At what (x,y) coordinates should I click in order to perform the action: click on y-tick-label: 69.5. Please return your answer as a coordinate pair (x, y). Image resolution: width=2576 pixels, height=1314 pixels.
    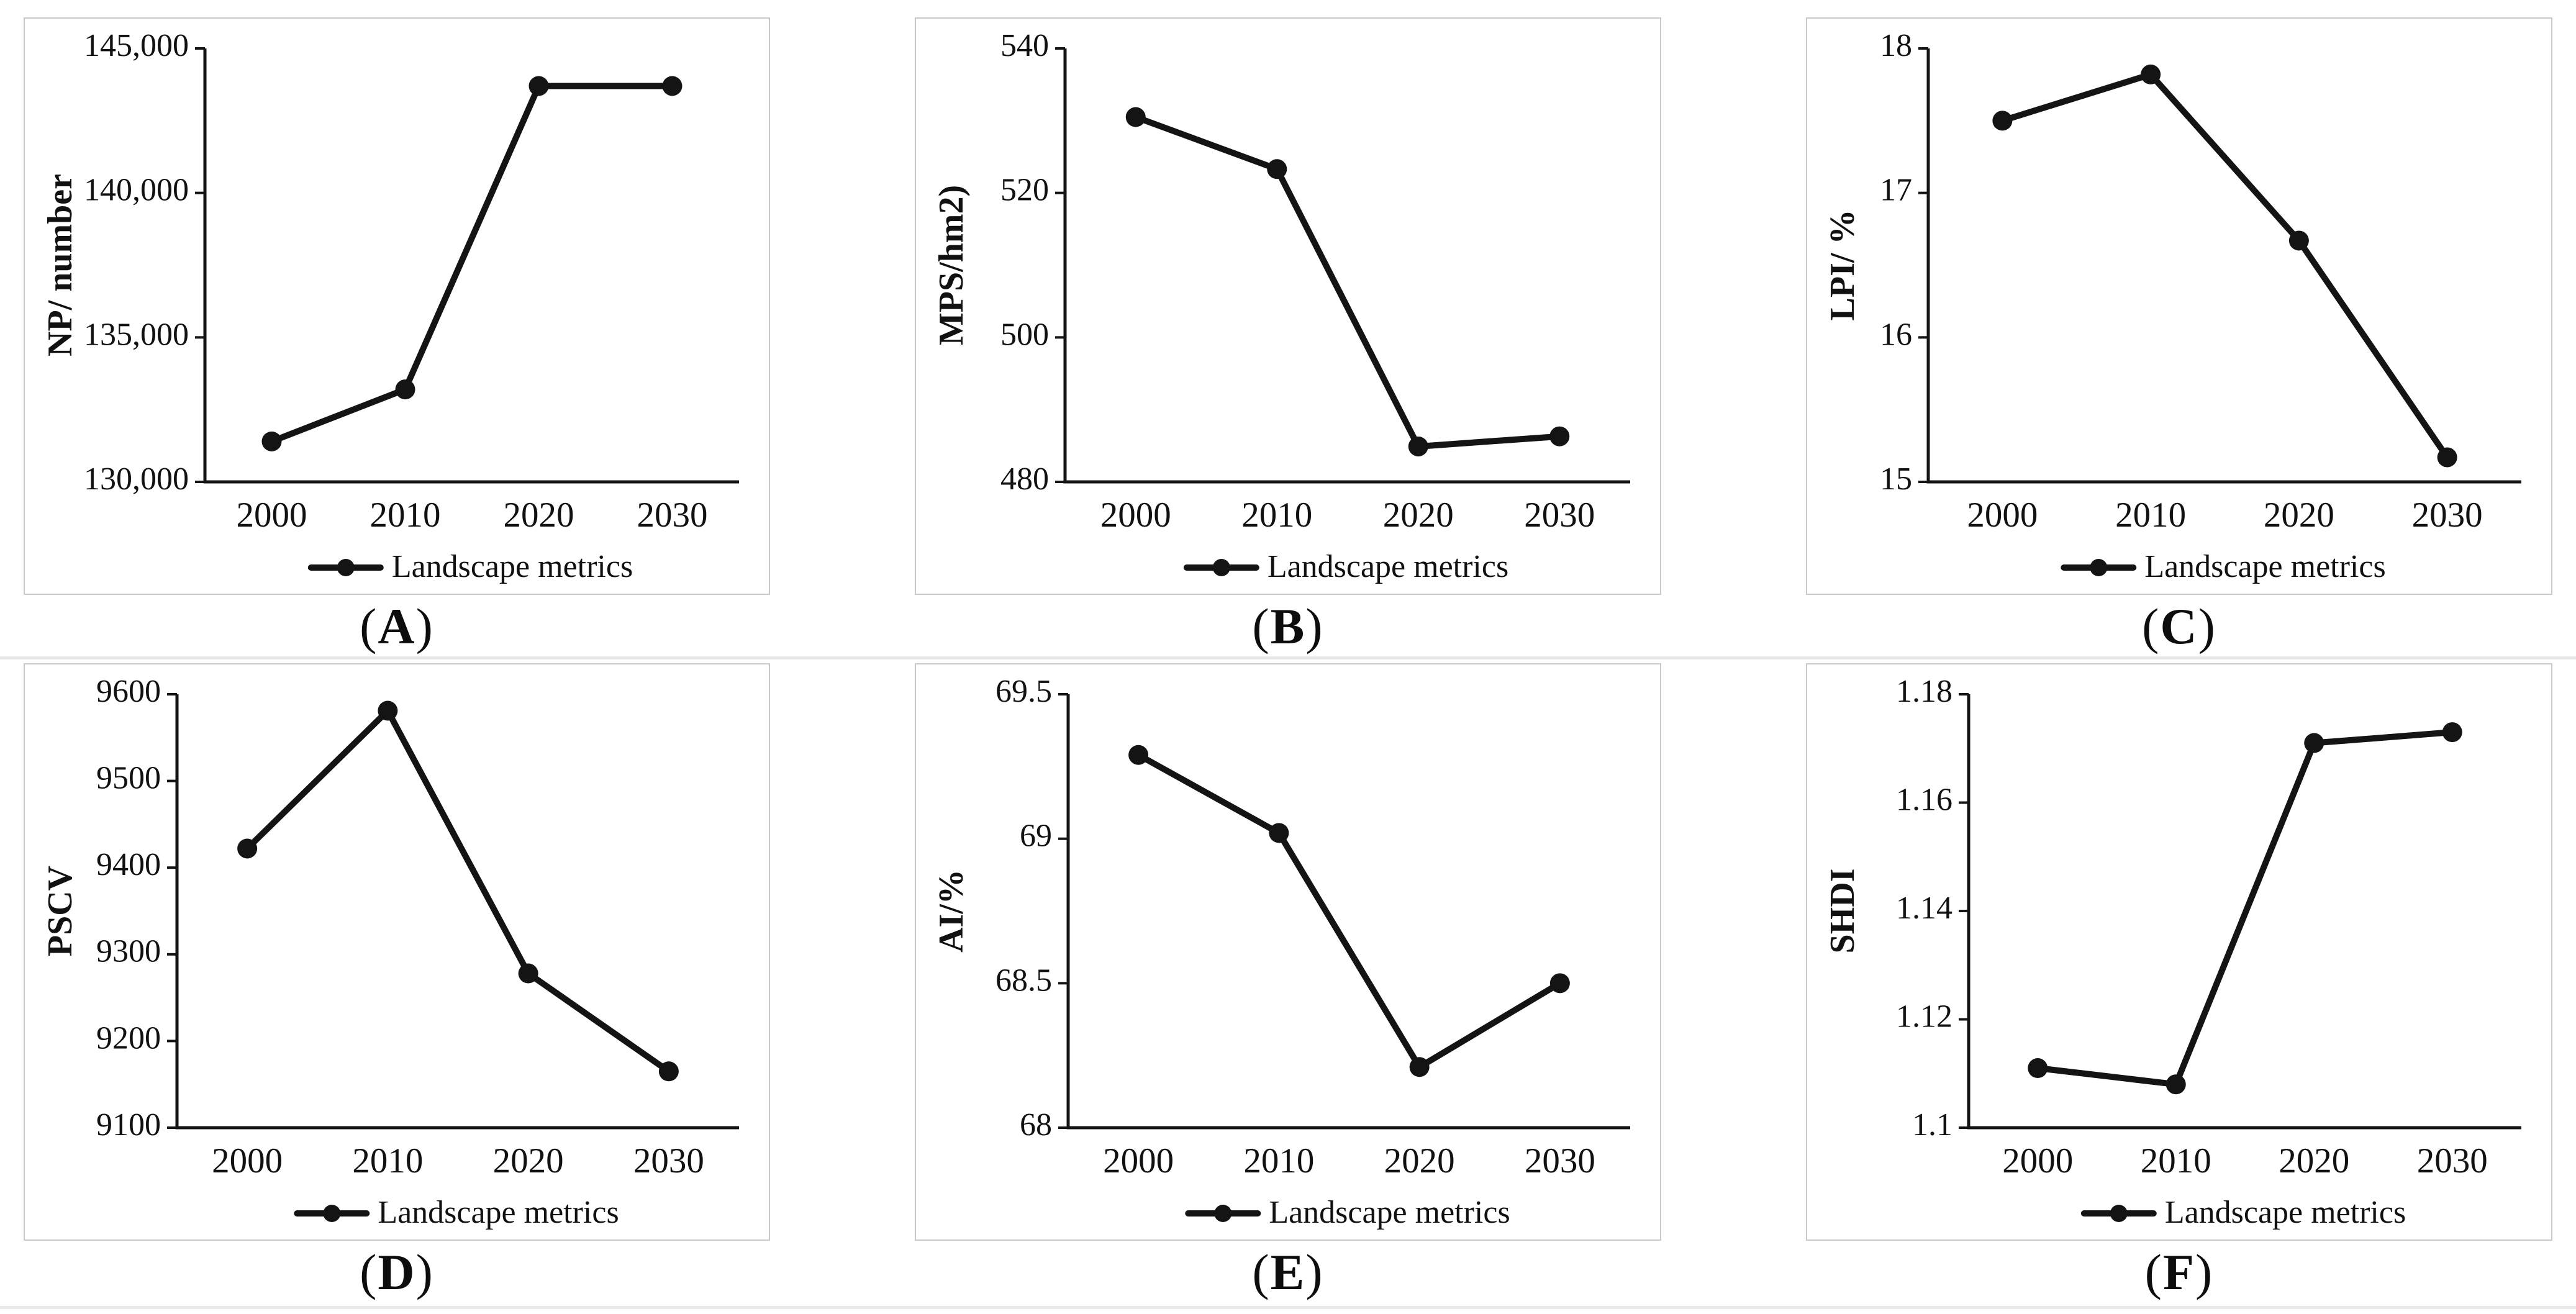
    Looking at the image, I should click on (1023, 692).